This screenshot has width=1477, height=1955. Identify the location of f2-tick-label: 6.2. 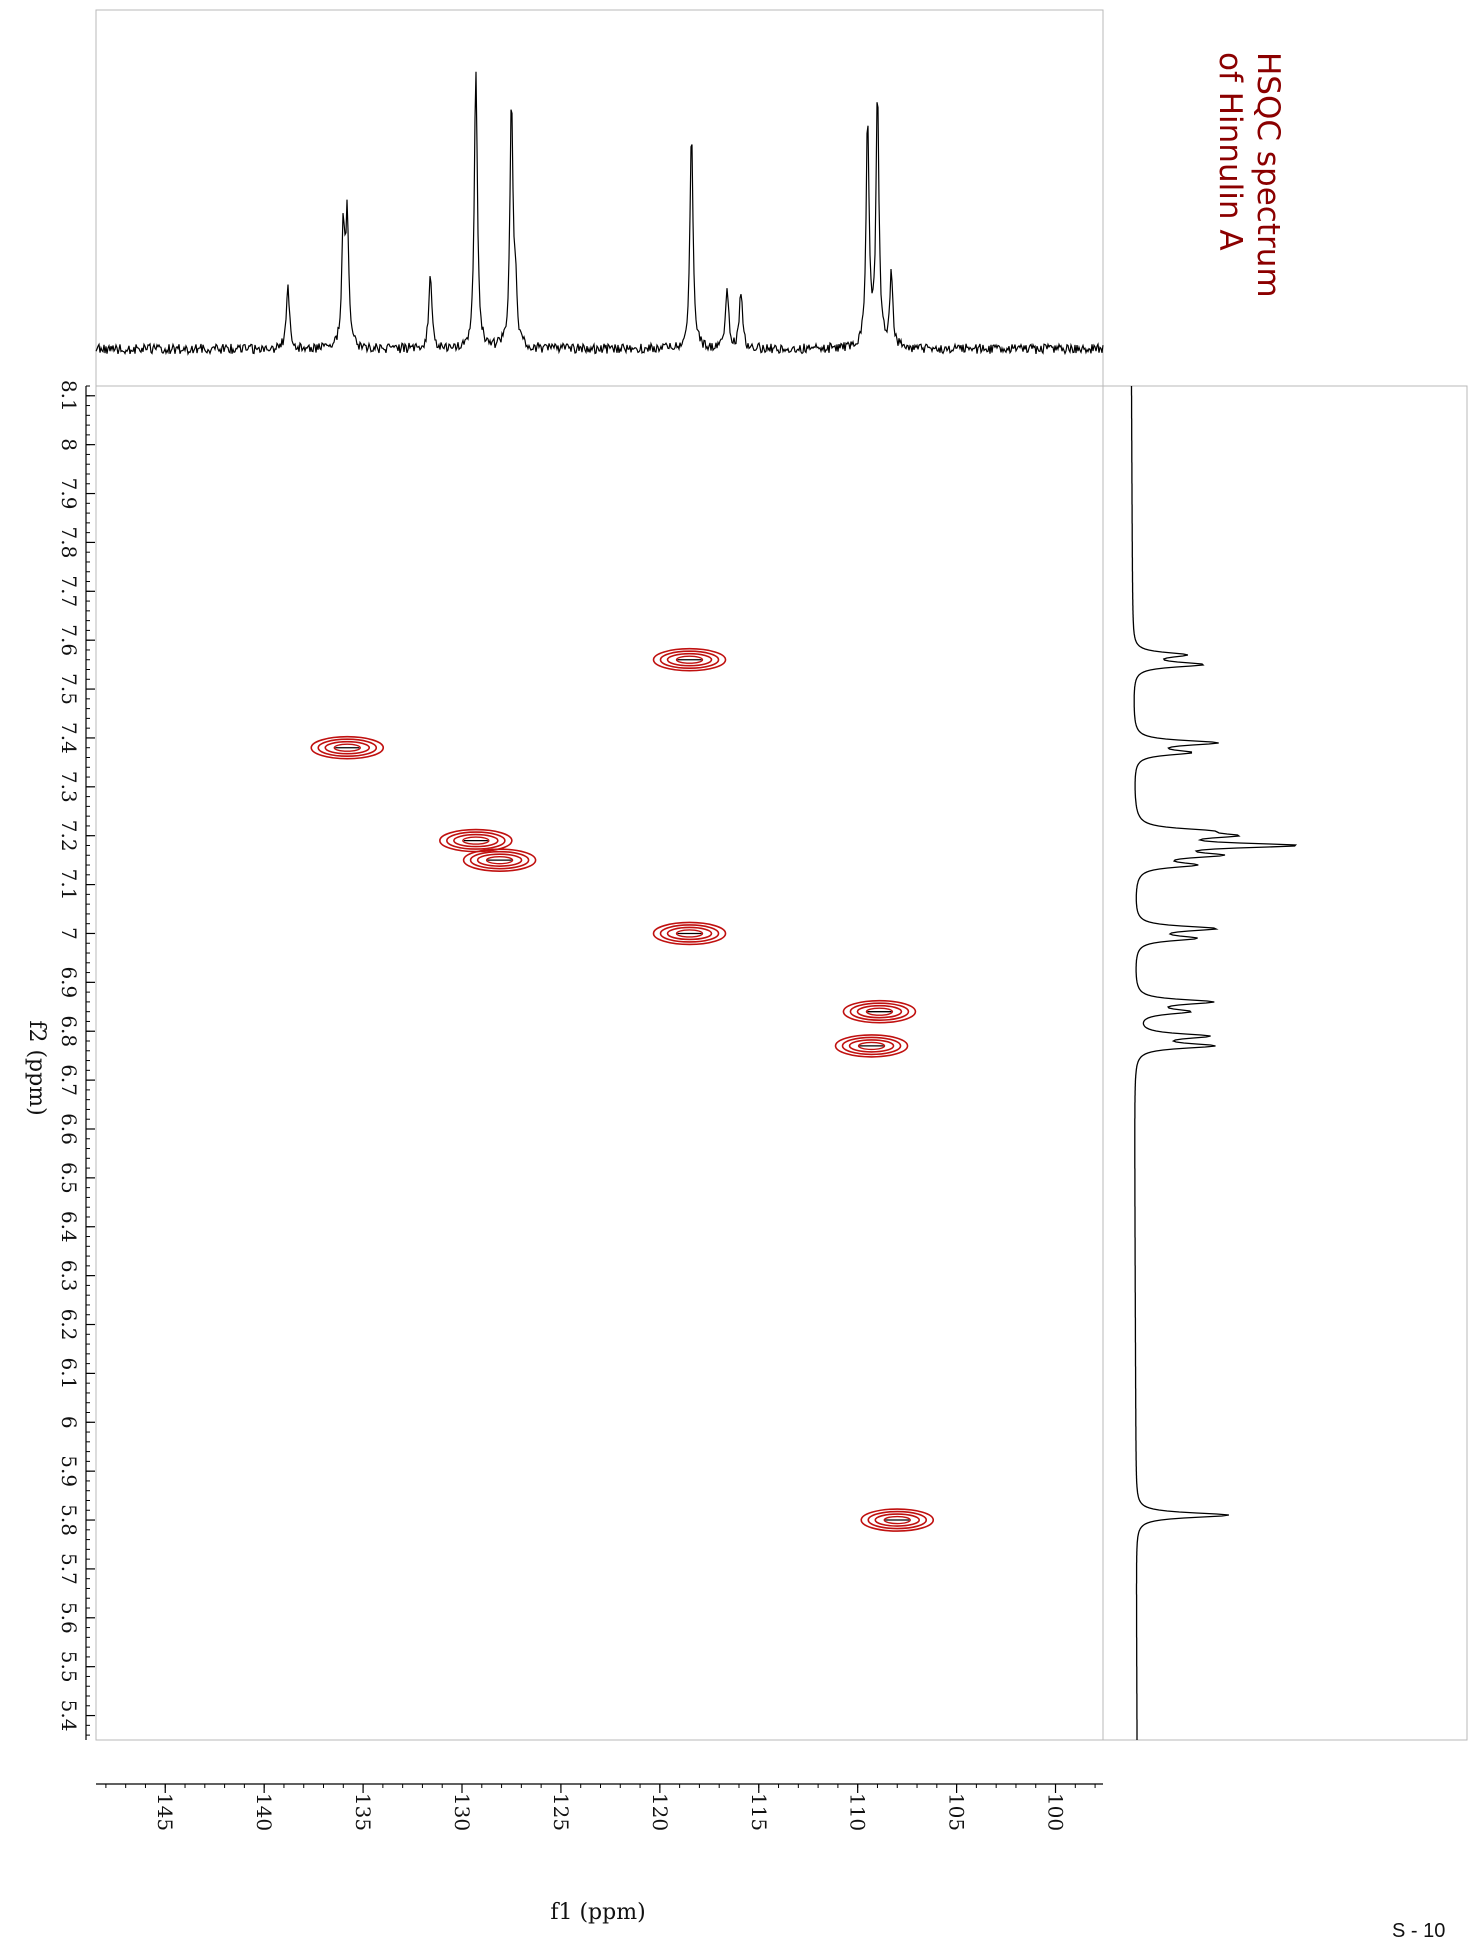
(69, 1325).